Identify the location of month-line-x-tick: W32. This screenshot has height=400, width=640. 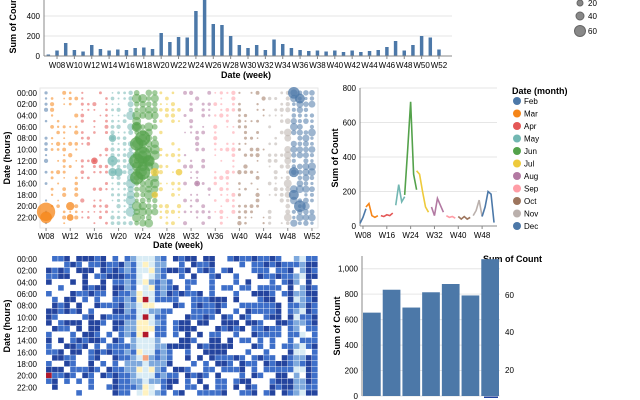
(434, 235).